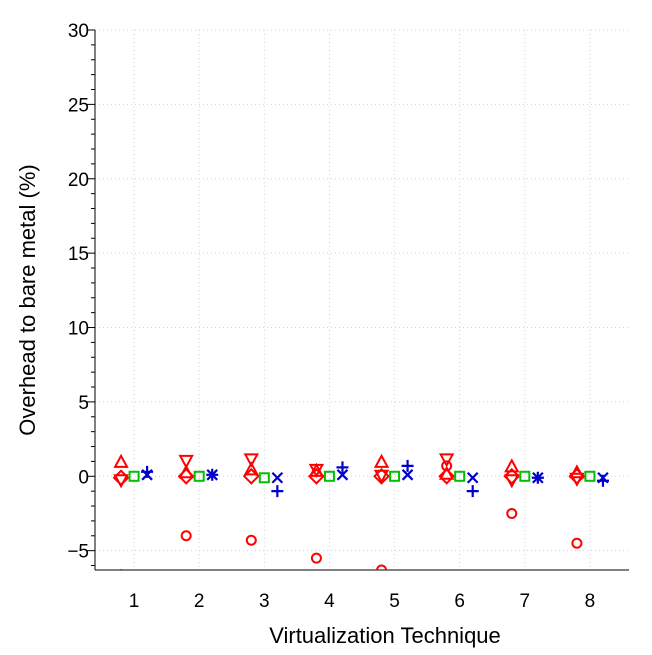  I want to click on y-tick-label: 5, so click(83, 403).